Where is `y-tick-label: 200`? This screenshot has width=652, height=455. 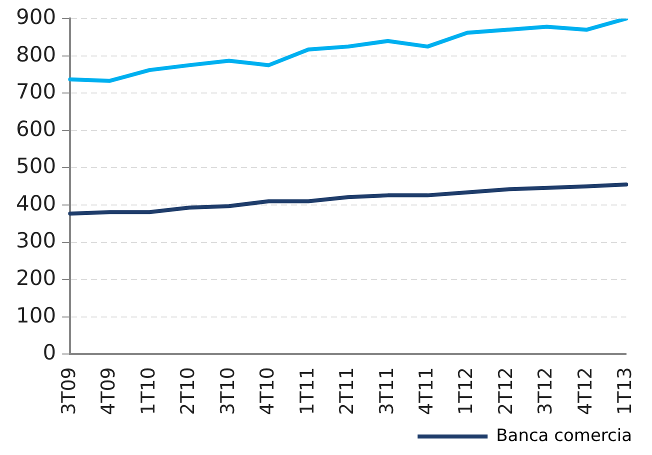 y-tick-label: 200 is located at coordinates (36, 278).